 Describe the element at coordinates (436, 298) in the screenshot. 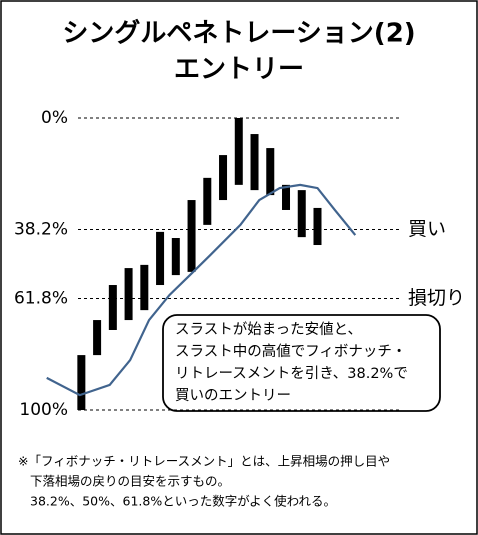

I see `level-label: 損切り` at that location.